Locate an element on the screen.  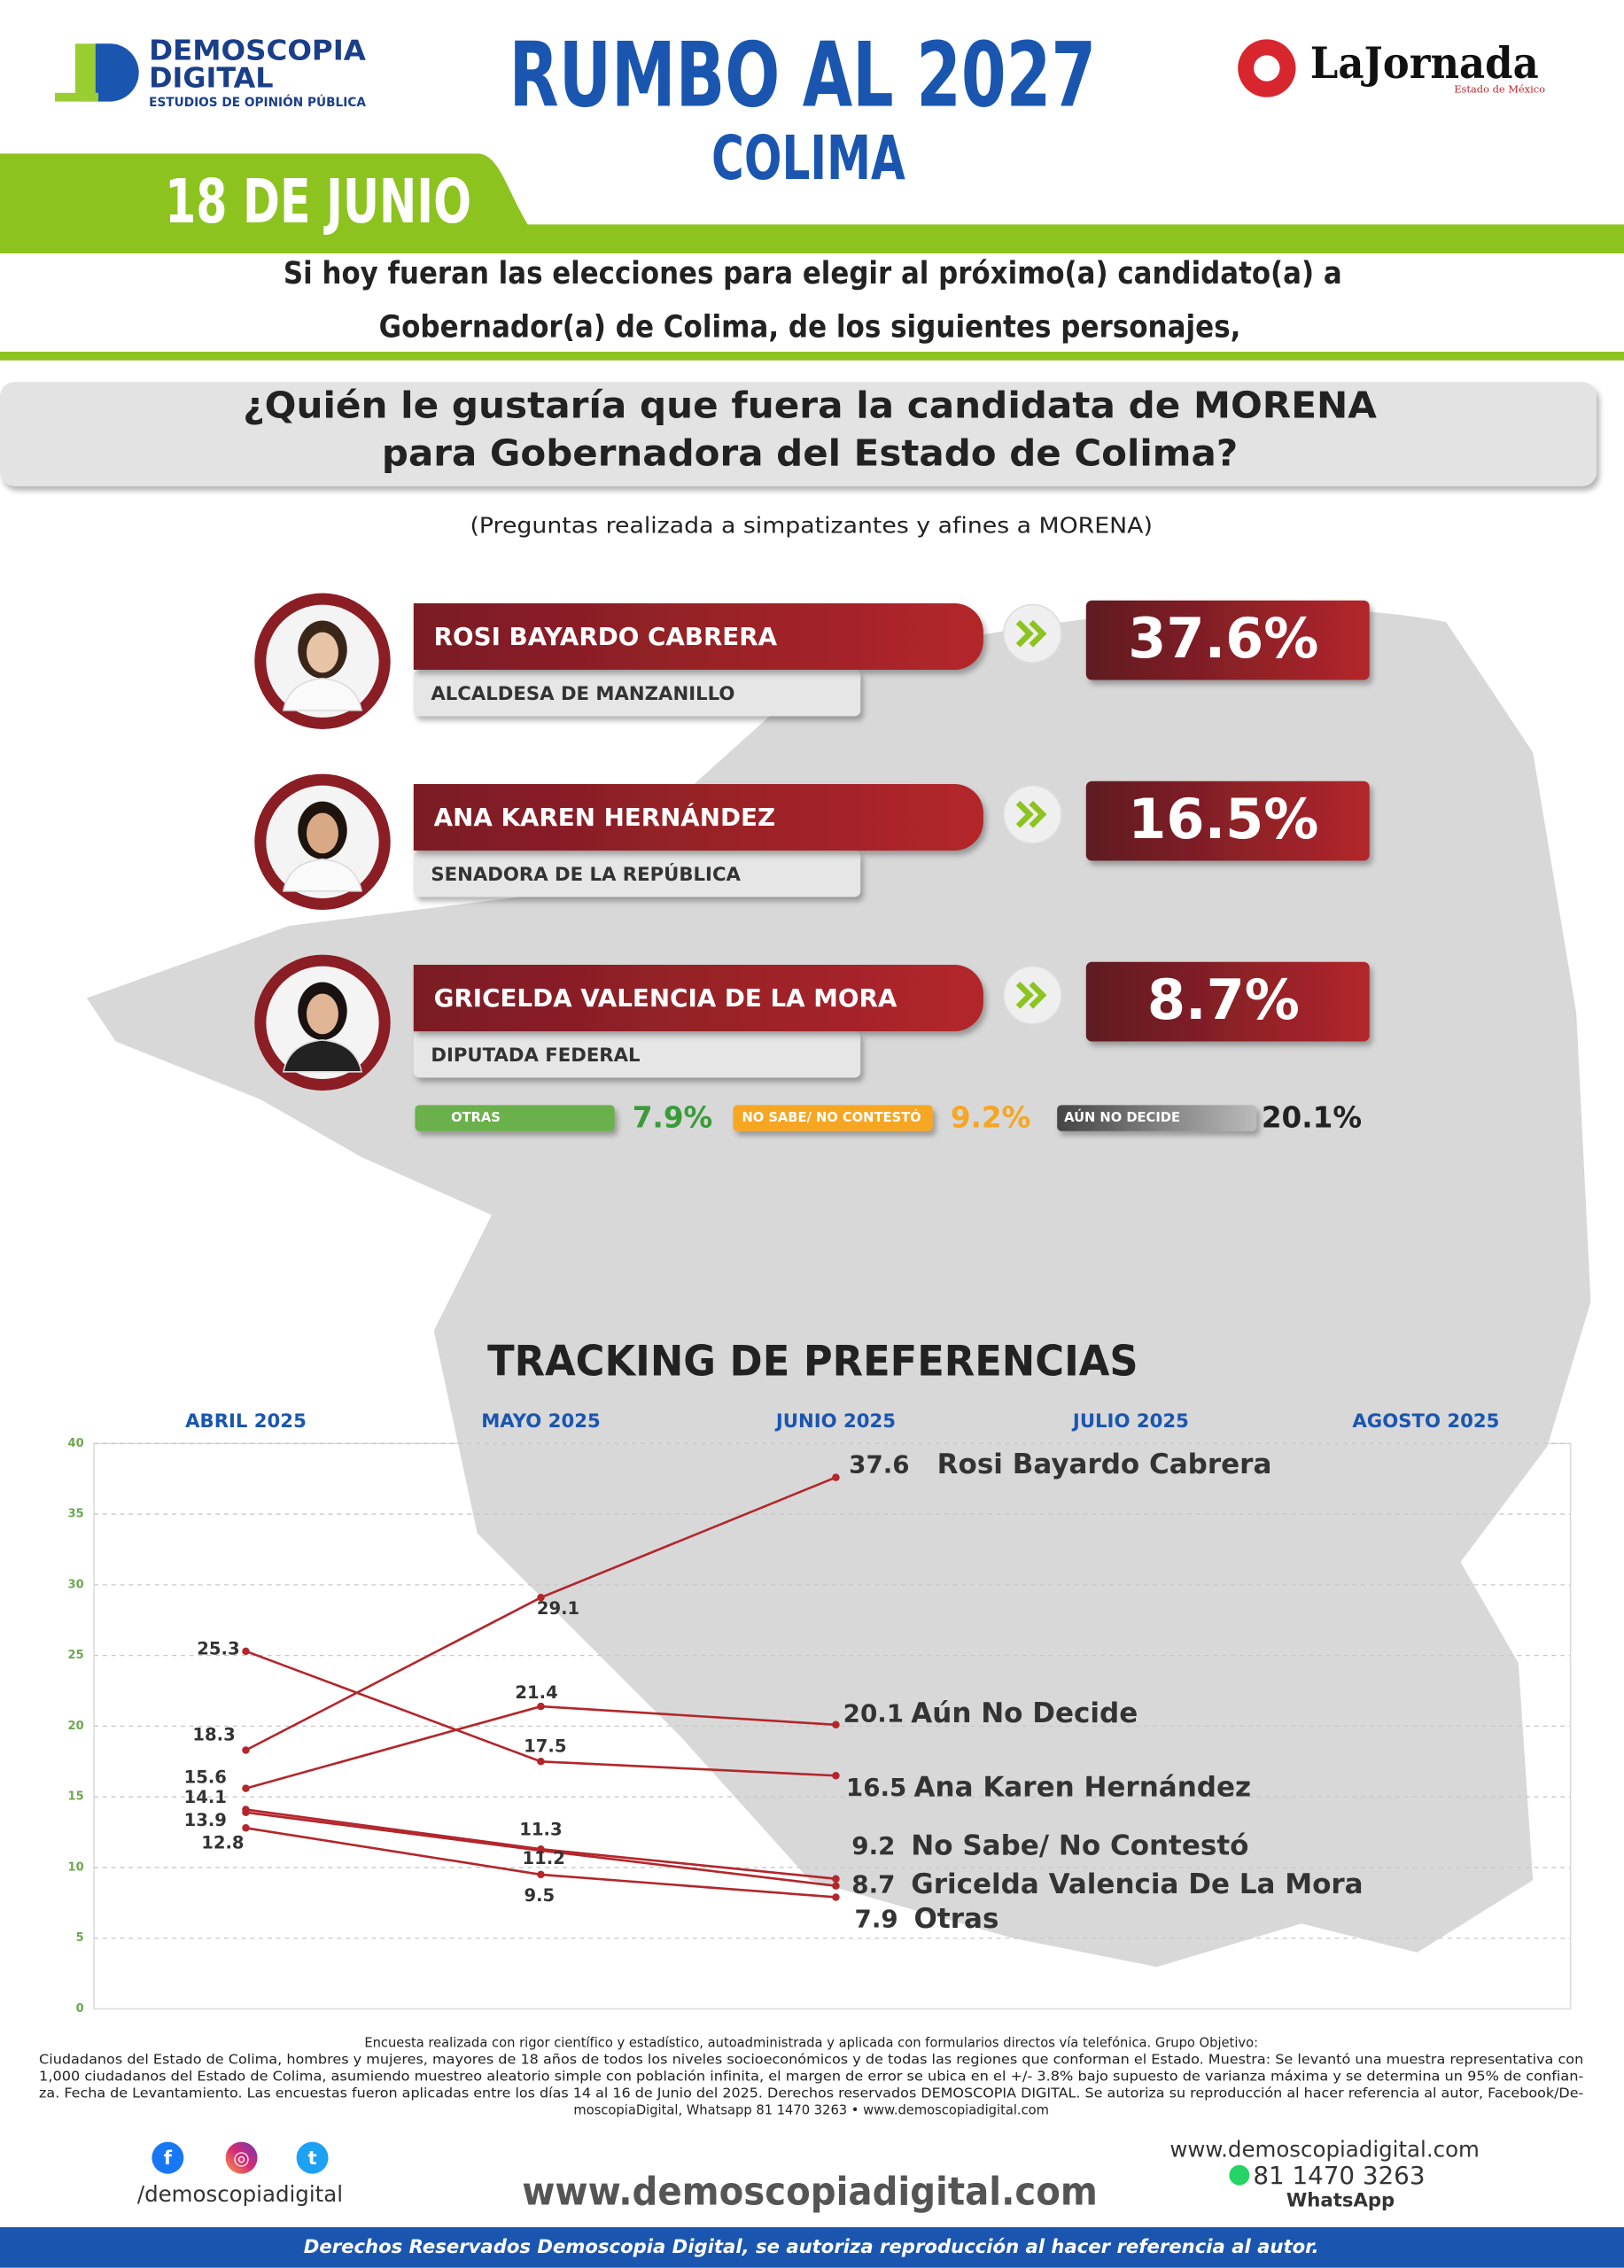
series-label: Rosi Bayardo Cabrera is located at coordinates (1105, 1464).